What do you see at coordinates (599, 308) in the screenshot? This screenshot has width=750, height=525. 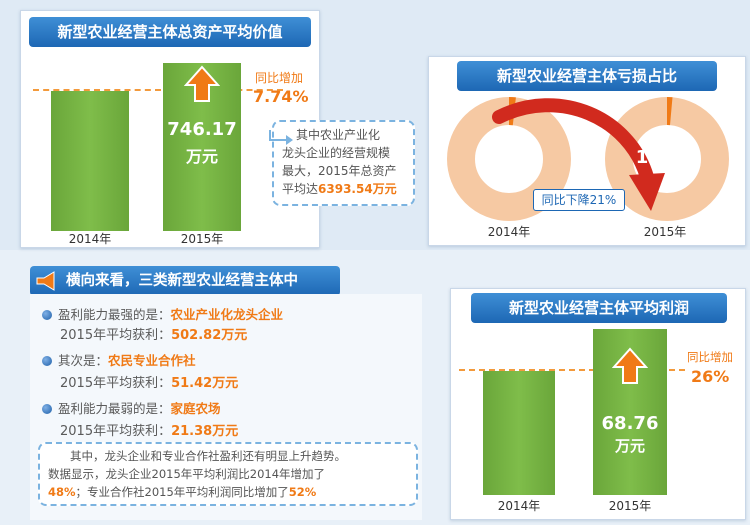 I see `profit-title: 新型农业经营主体平均利润` at bounding box center [599, 308].